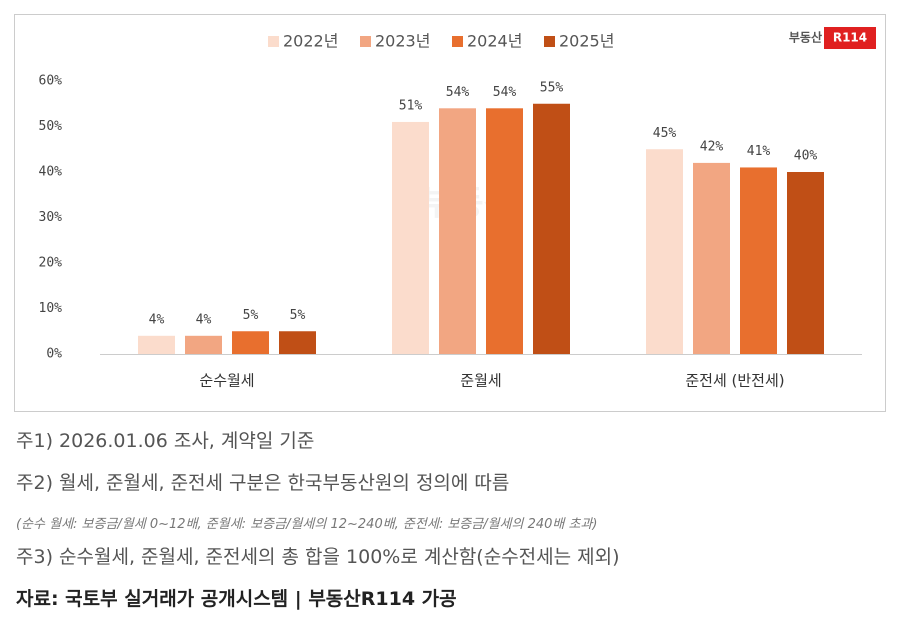  I want to click on logo-badge: R114, so click(850, 38).